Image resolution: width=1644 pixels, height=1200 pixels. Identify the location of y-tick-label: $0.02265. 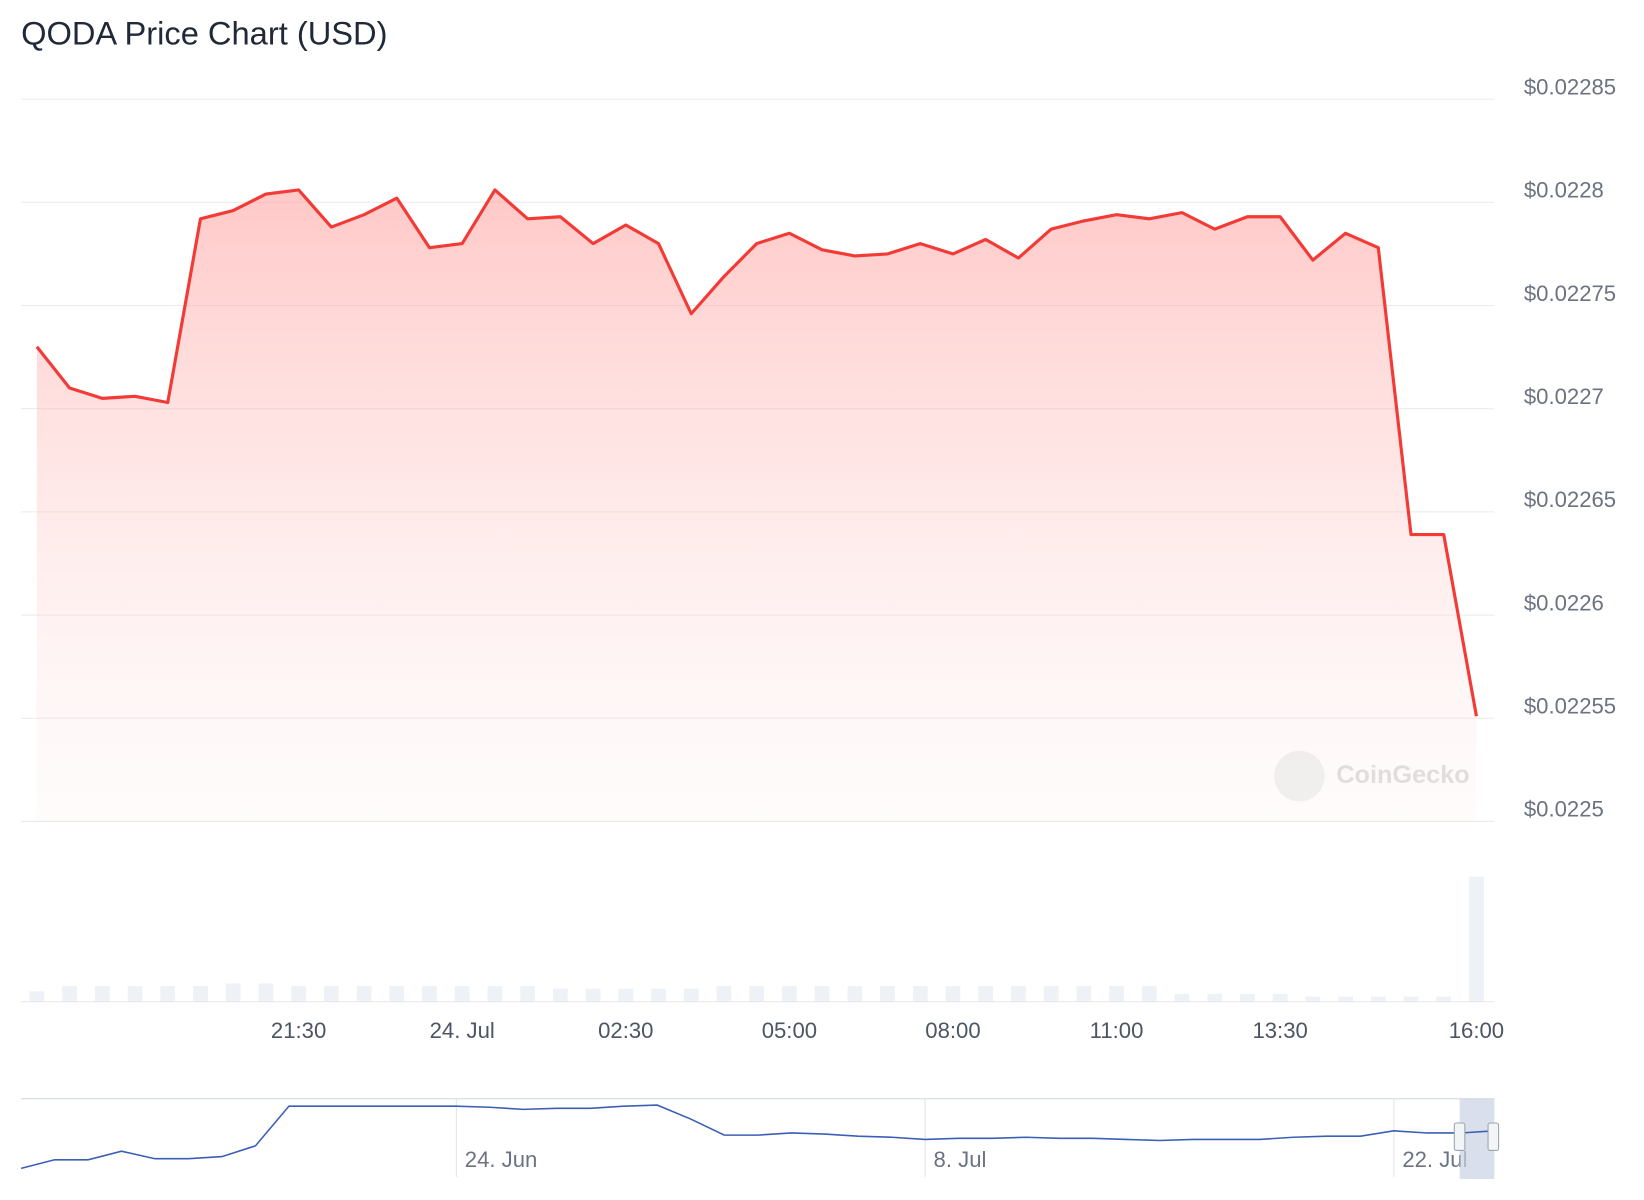
(1570, 499).